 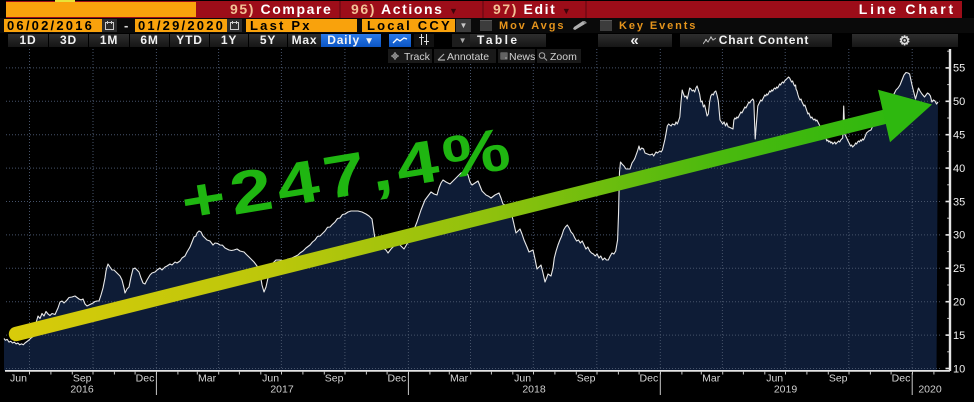 What do you see at coordinates (534, 390) in the screenshot?
I see `svg-text: 2018` at bounding box center [534, 390].